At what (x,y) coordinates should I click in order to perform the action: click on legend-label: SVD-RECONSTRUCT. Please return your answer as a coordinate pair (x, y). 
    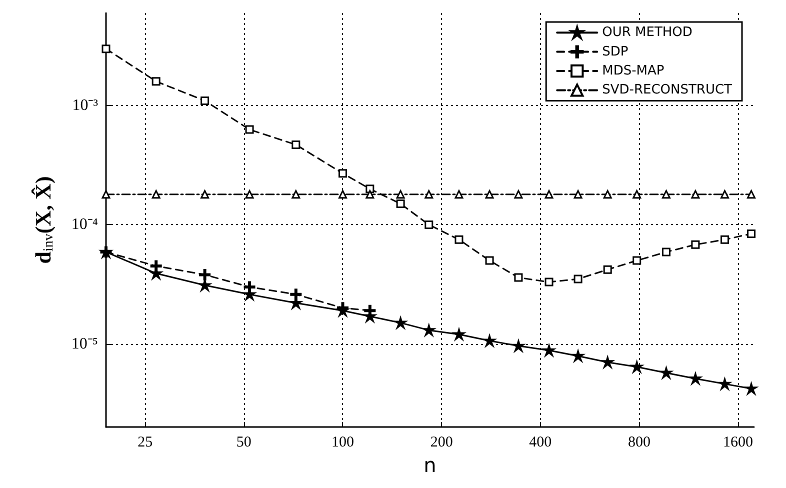
    Looking at the image, I should click on (667, 90).